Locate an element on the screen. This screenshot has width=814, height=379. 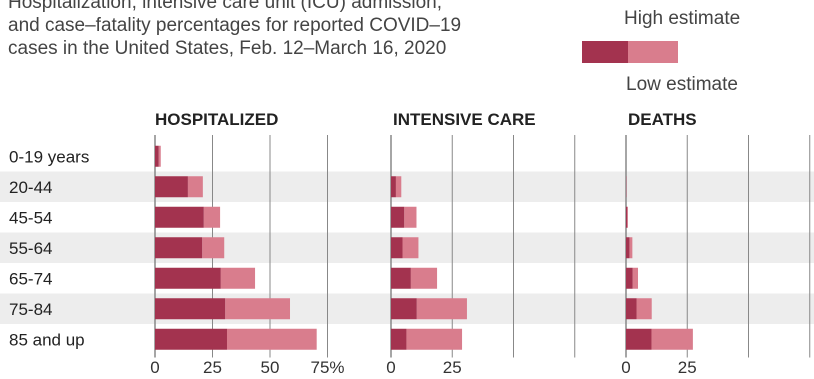
legend-high-swatch is located at coordinates (653, 52).